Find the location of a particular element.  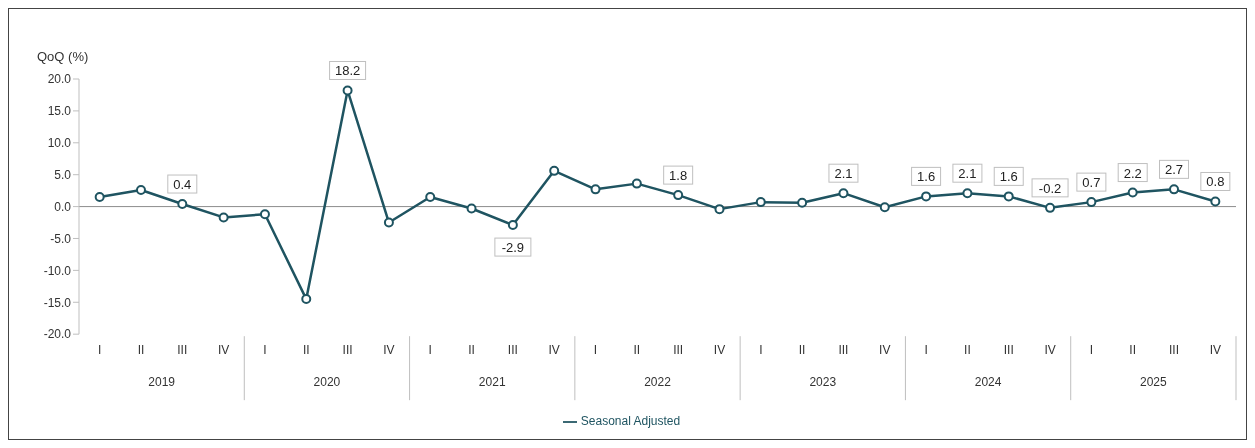

text: 2023 is located at coordinates (823, 382).